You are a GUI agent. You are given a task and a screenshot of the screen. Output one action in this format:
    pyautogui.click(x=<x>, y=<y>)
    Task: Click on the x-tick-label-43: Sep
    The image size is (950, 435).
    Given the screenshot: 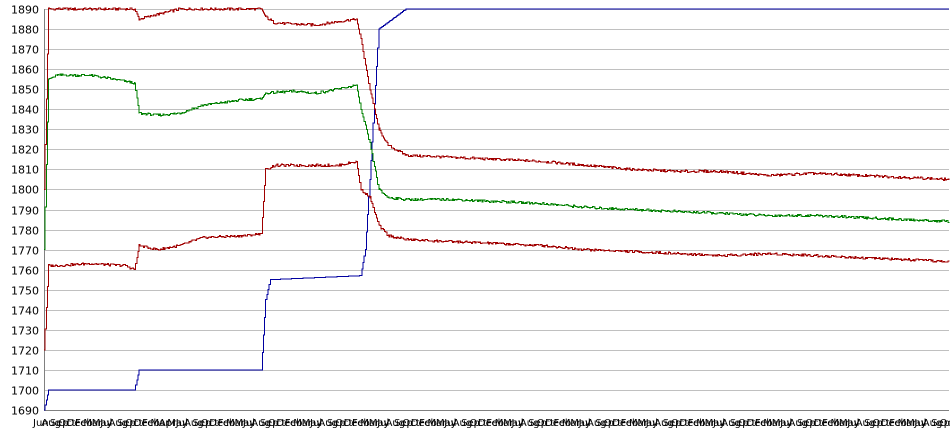 What is the action you would take?
    pyautogui.click(x=403, y=423)
    